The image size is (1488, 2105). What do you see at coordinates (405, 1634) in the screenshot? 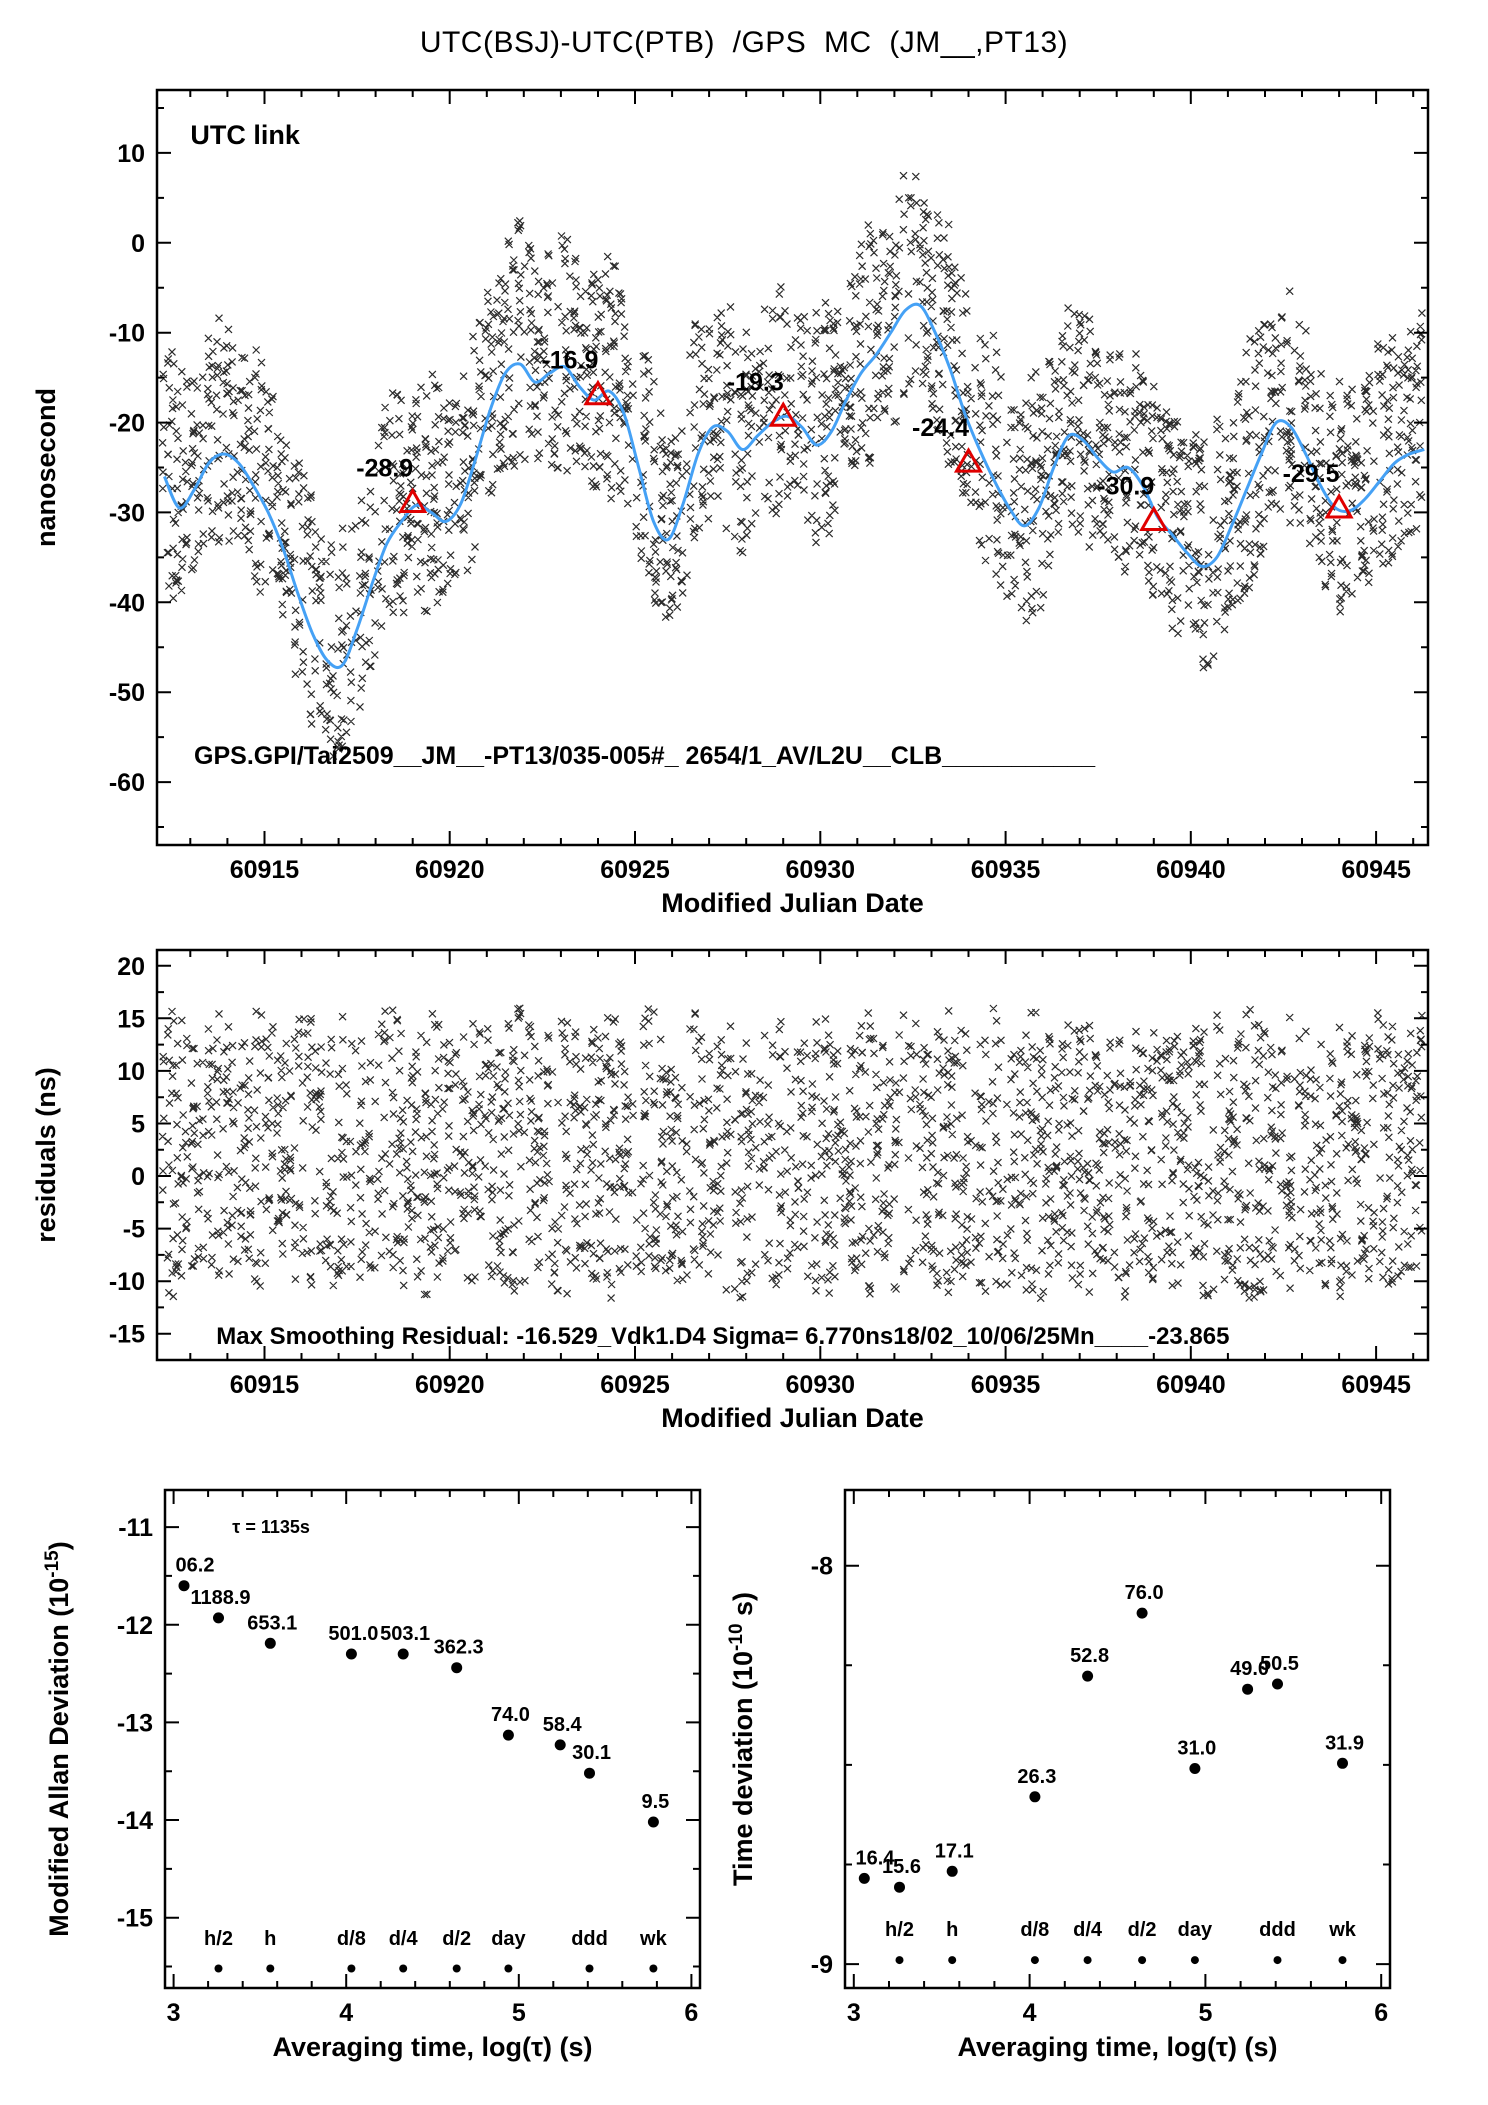
I see `data-point-label: 503.1` at bounding box center [405, 1634].